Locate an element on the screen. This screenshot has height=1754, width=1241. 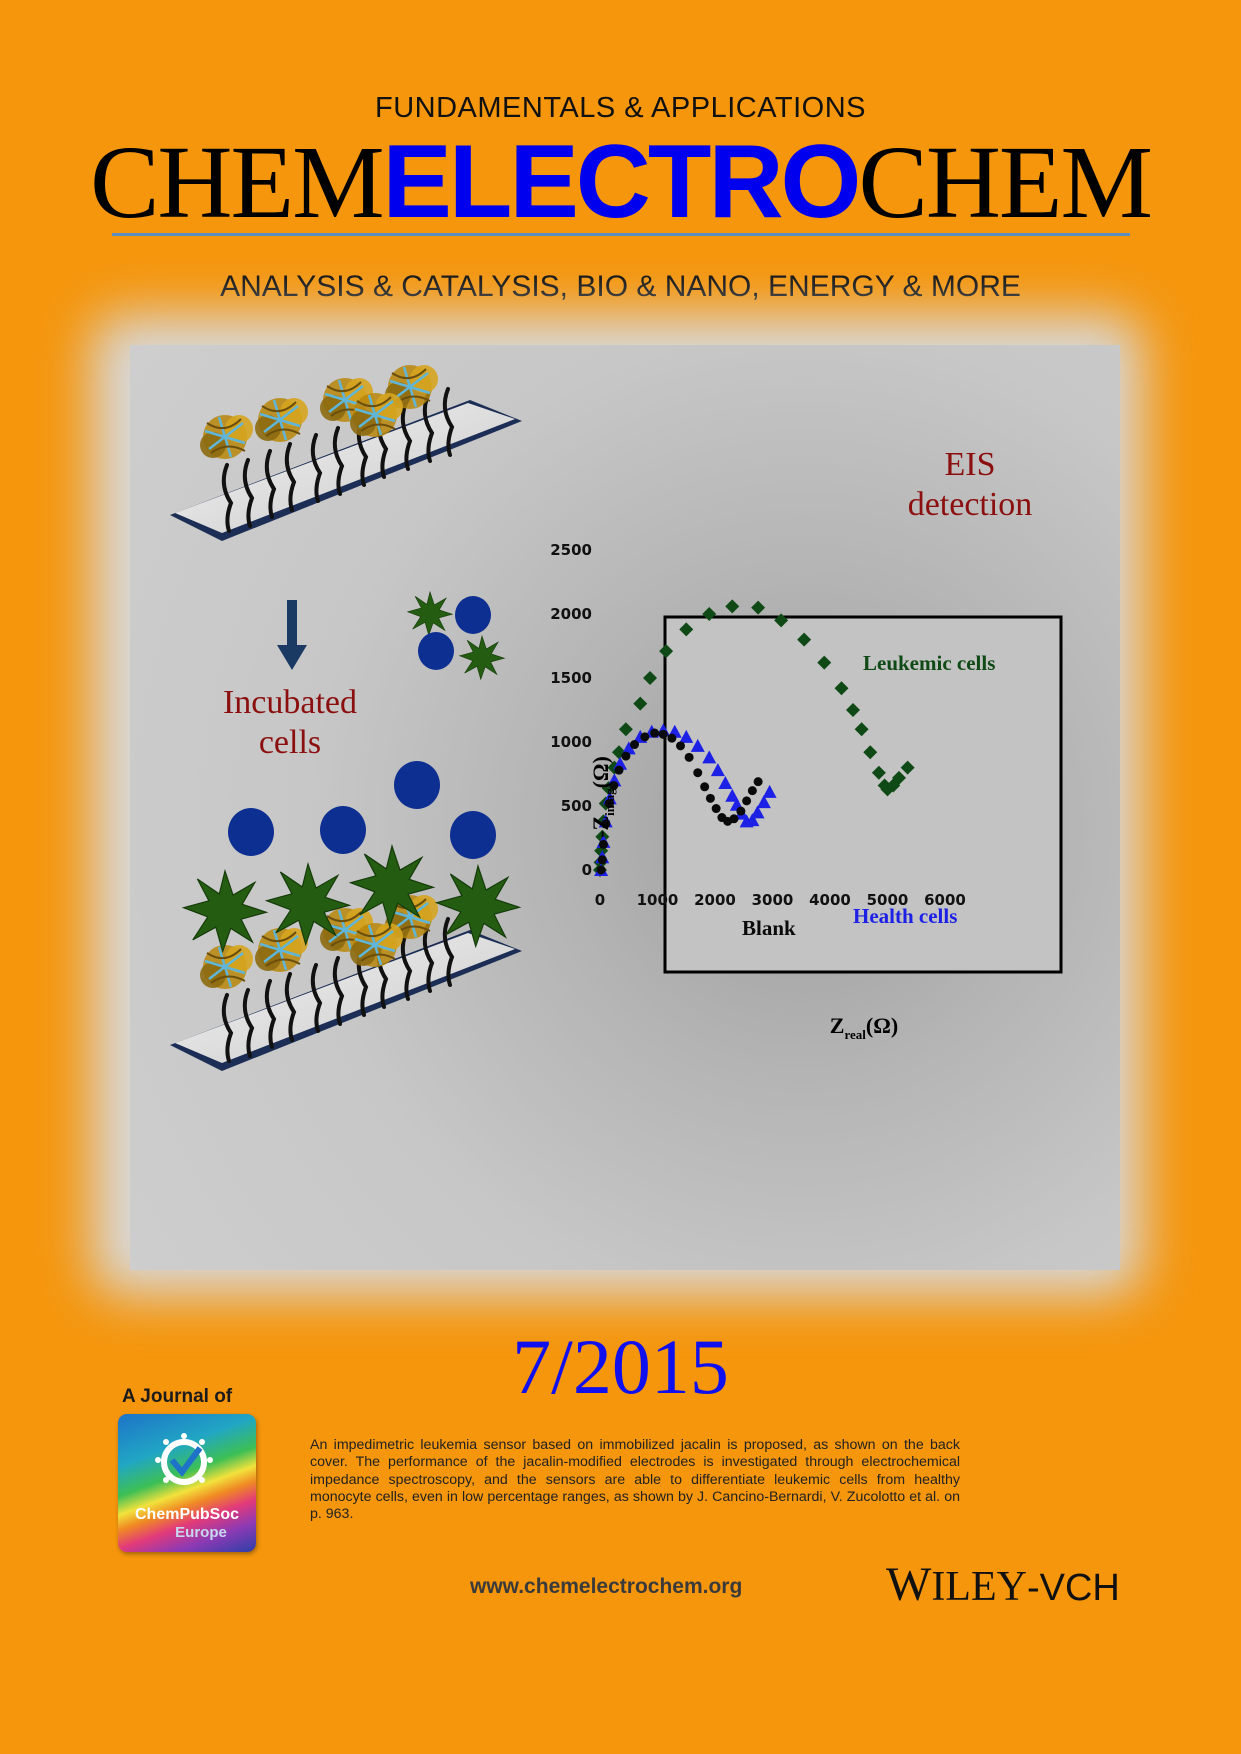
incubated-label: Incubated is located at coordinates (290, 702).